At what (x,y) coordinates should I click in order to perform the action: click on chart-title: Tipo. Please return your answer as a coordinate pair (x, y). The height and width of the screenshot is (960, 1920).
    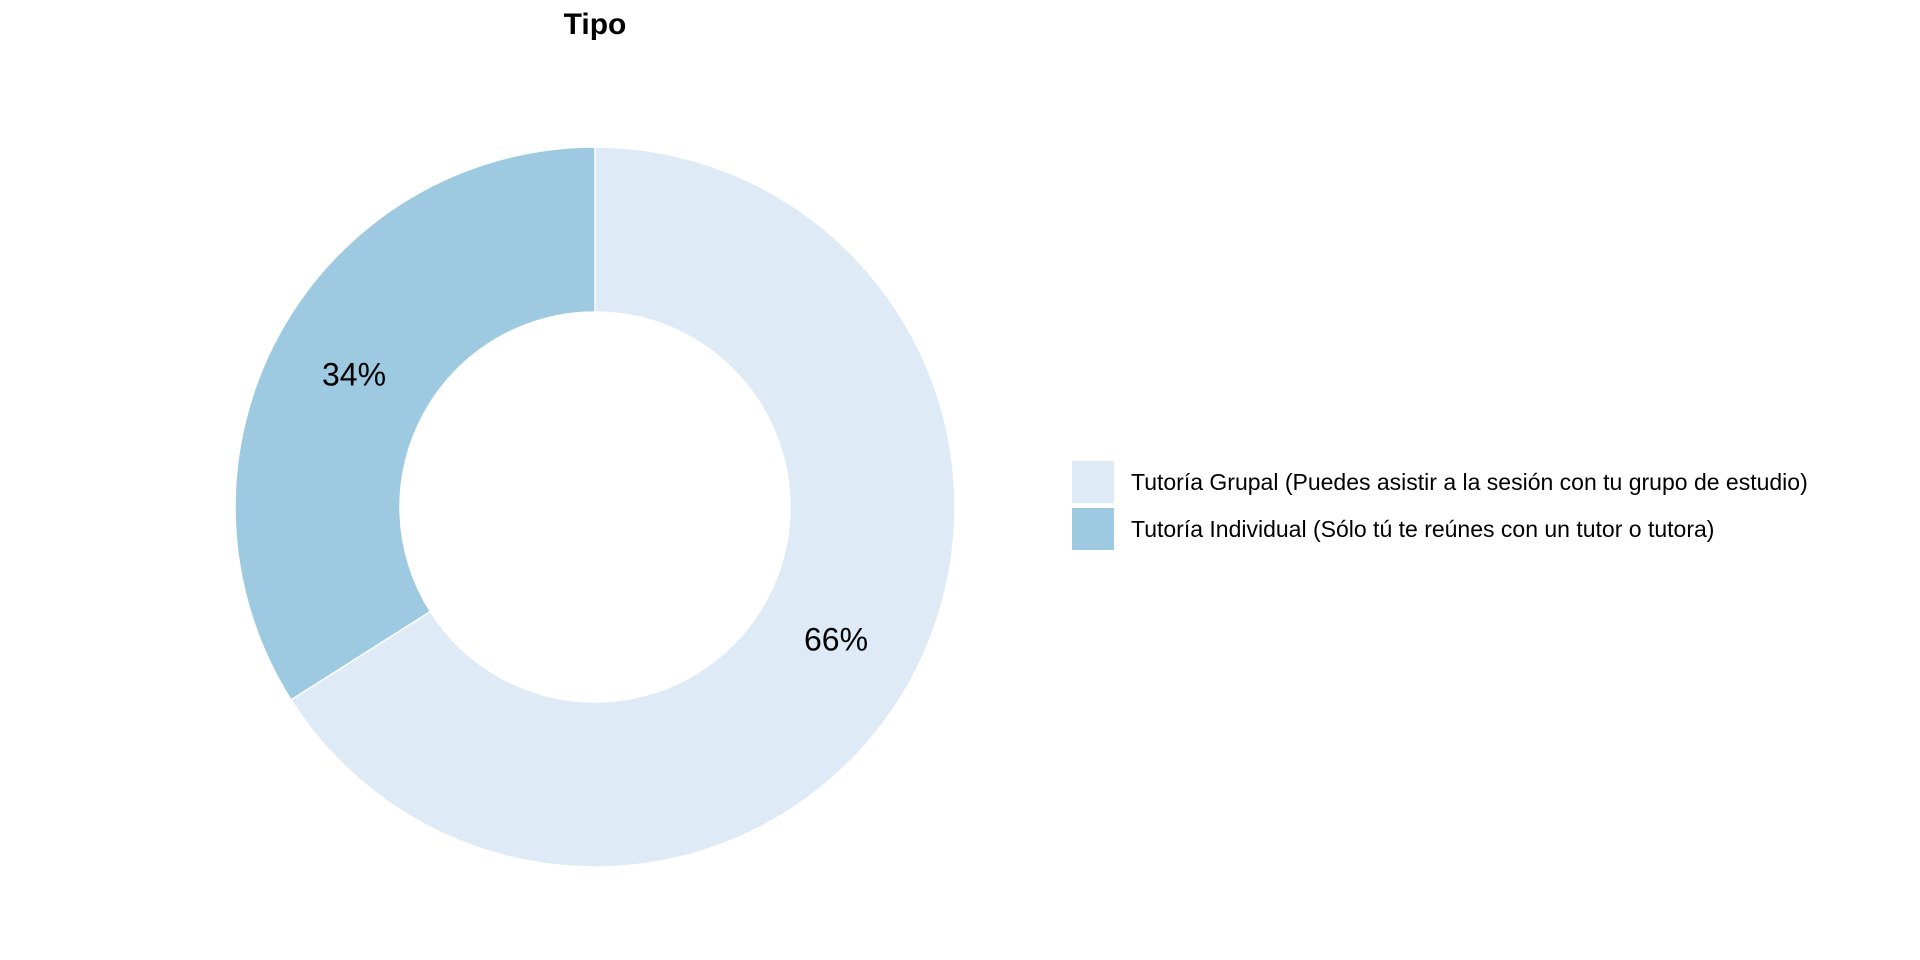
    Looking at the image, I should click on (595, 24).